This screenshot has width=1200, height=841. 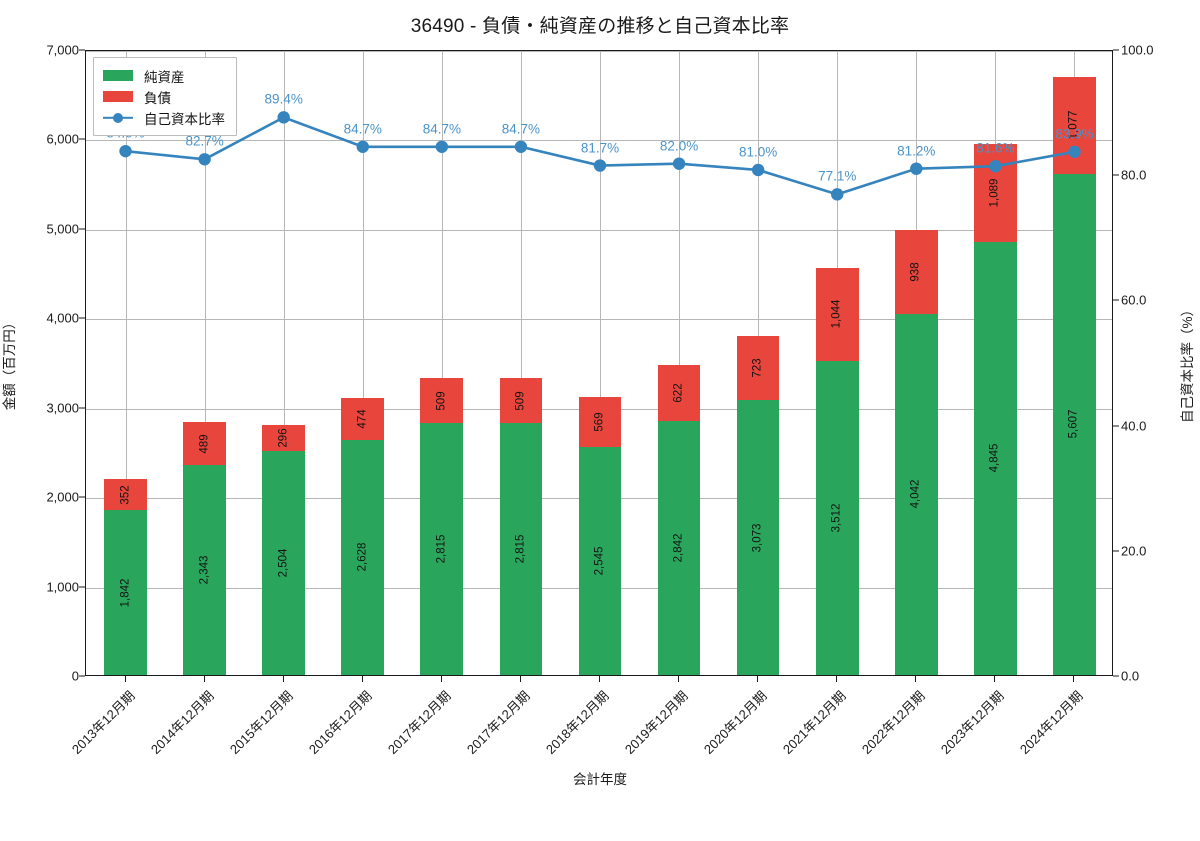 I want to click on y-axis-tick-left: 0, so click(x=75, y=676).